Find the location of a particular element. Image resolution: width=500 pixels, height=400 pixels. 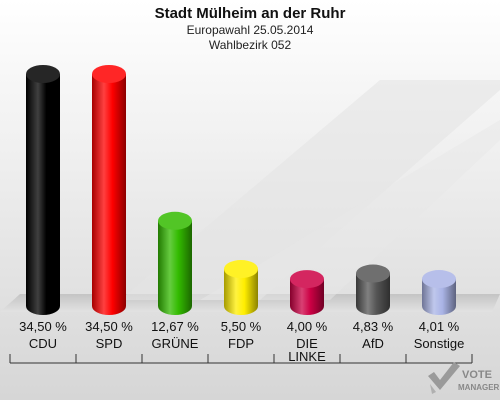

bar-die-linke is located at coordinates (307, 292).